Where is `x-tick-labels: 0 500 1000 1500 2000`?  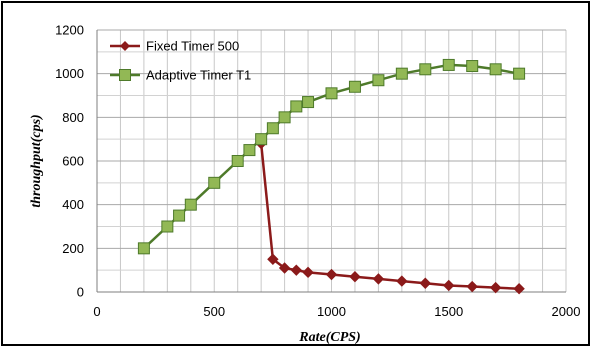
x-tick-labels: 0 500 1000 1500 2000 is located at coordinates (336, 311).